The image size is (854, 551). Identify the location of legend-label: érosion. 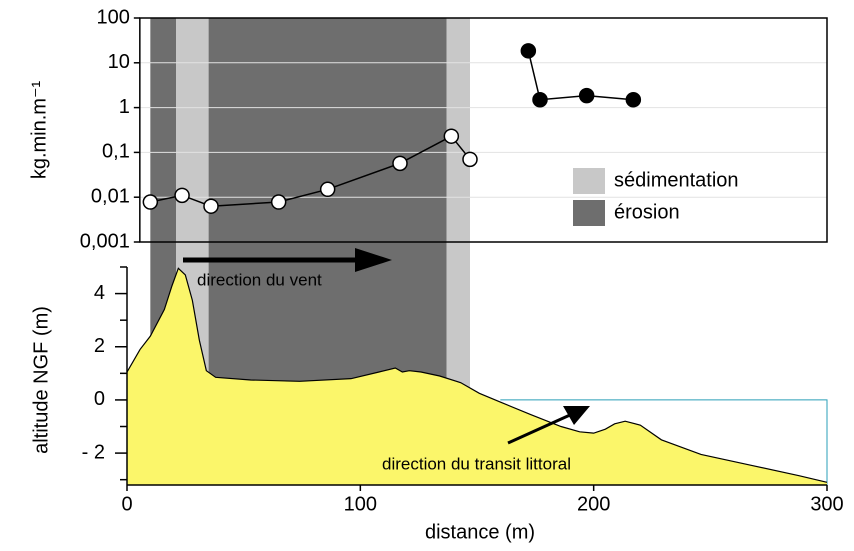
(647, 212).